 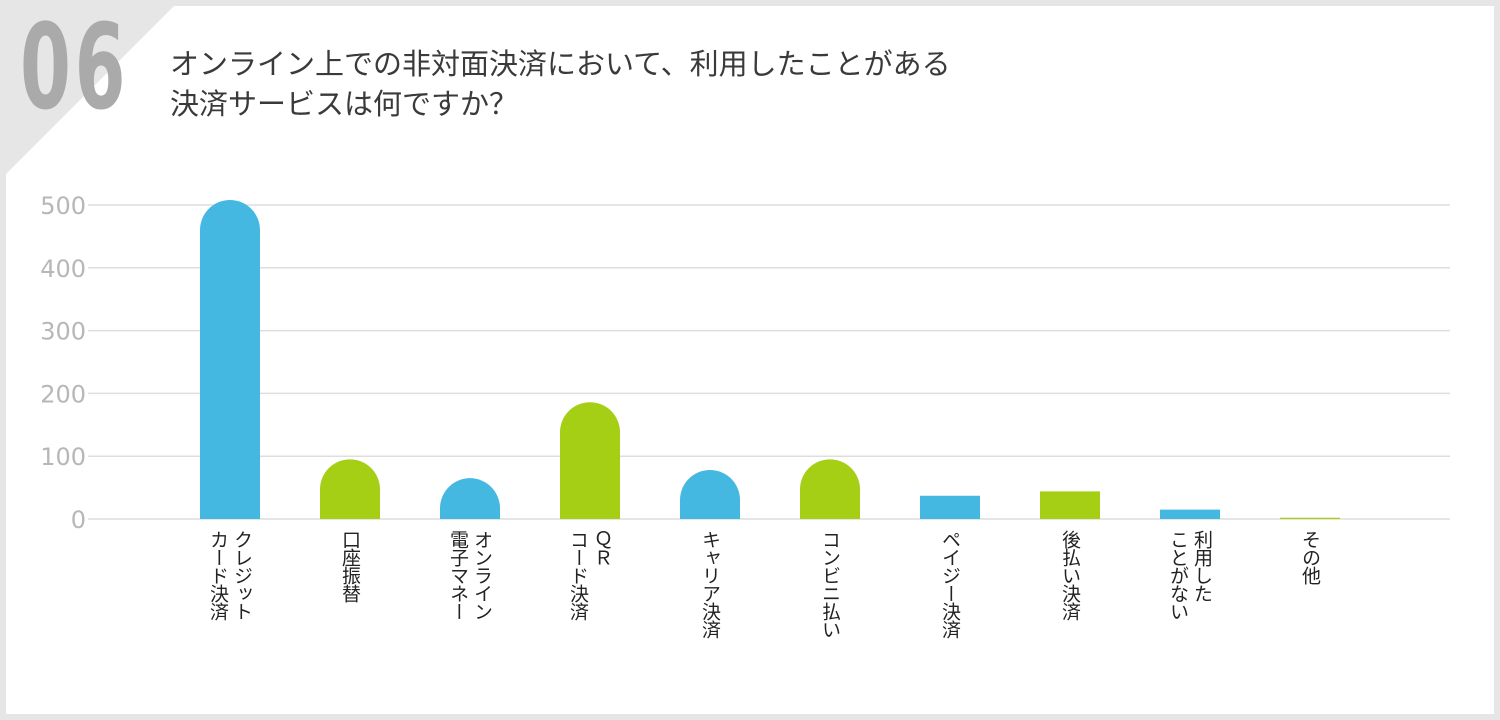 I want to click on x-tick-label: 後払い決済, so click(x=1070, y=612).